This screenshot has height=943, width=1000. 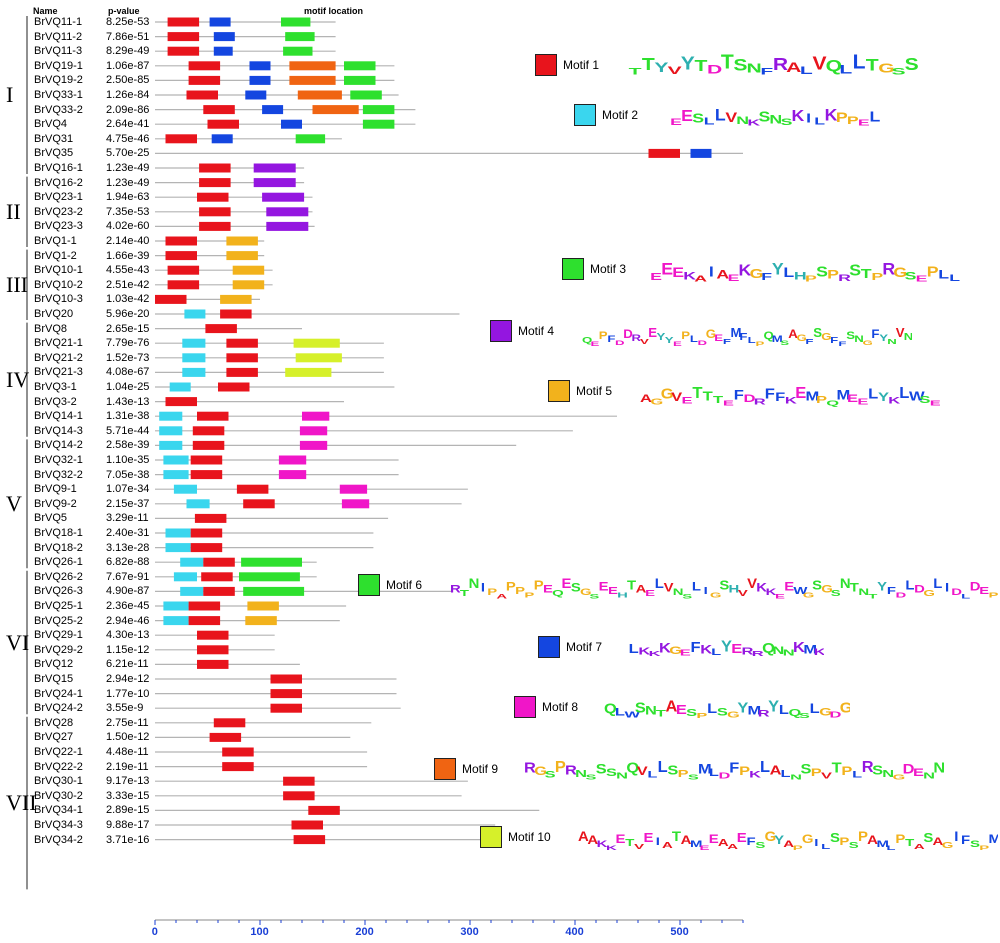 What do you see at coordinates (154, 932) in the screenshot?
I see `axis-tick-label: 0` at bounding box center [154, 932].